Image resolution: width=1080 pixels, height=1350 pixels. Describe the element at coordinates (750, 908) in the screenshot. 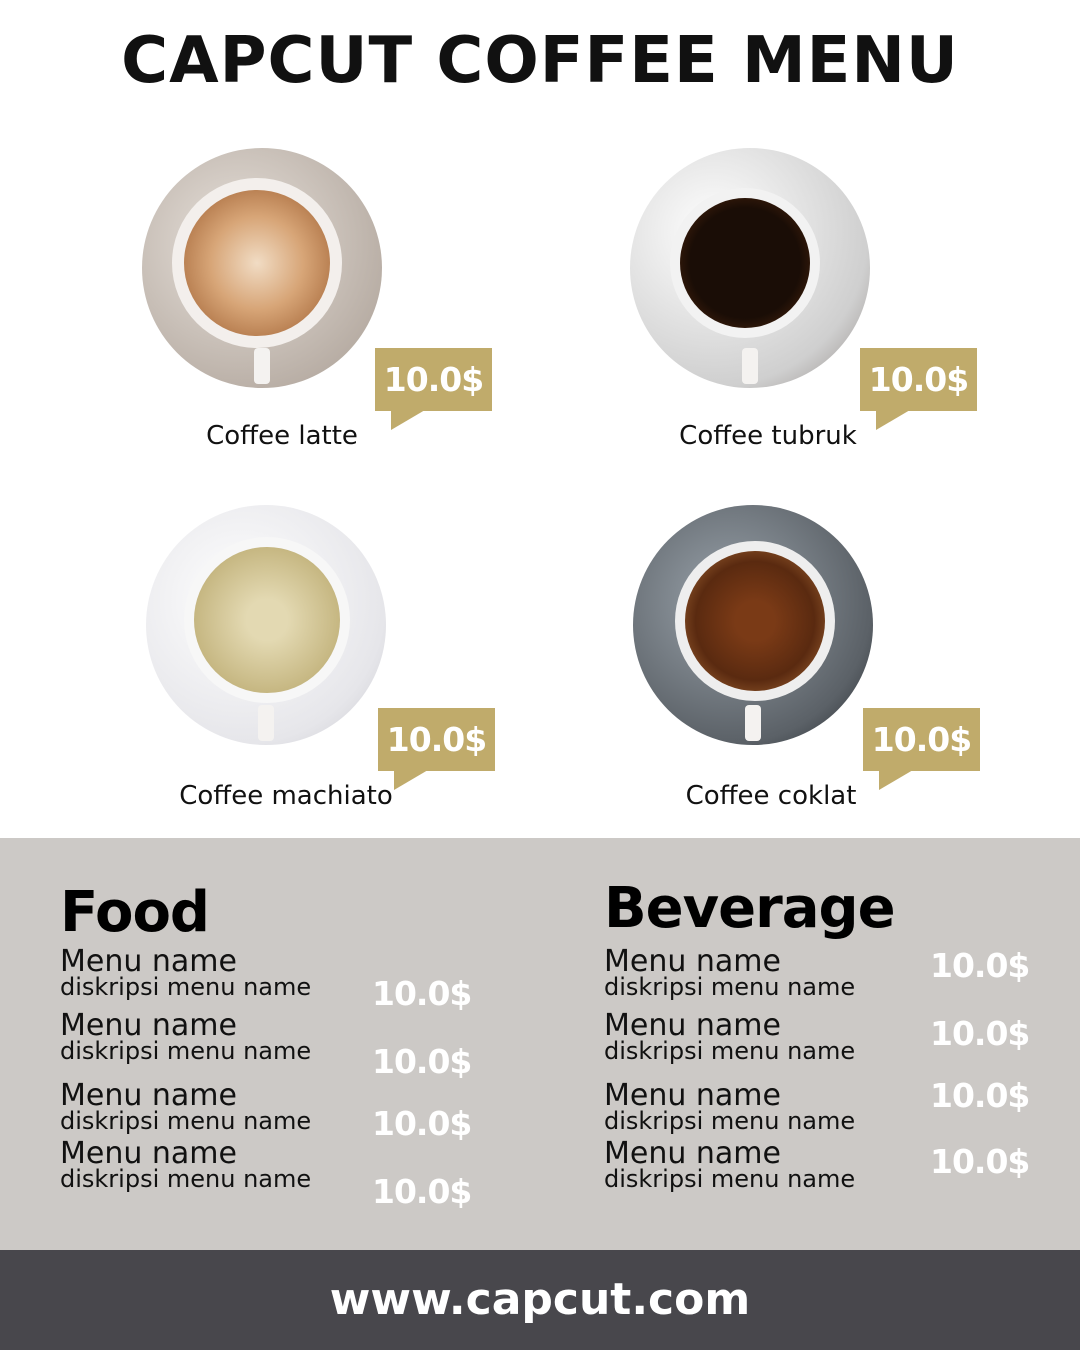

I see `beverage-title: Beverage` at that location.